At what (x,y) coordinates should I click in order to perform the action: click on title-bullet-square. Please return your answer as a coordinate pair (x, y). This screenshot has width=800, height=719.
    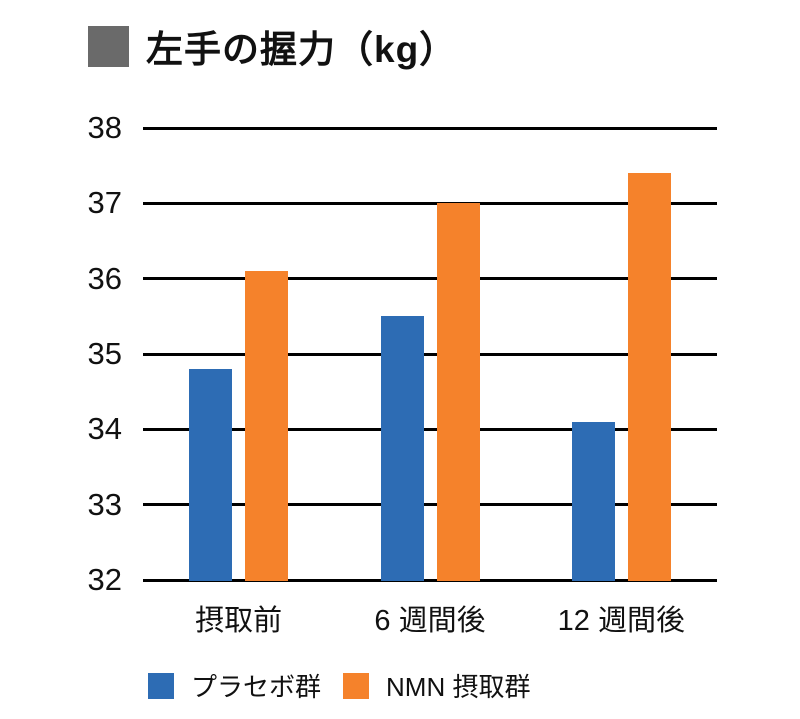
    Looking at the image, I should click on (108, 46).